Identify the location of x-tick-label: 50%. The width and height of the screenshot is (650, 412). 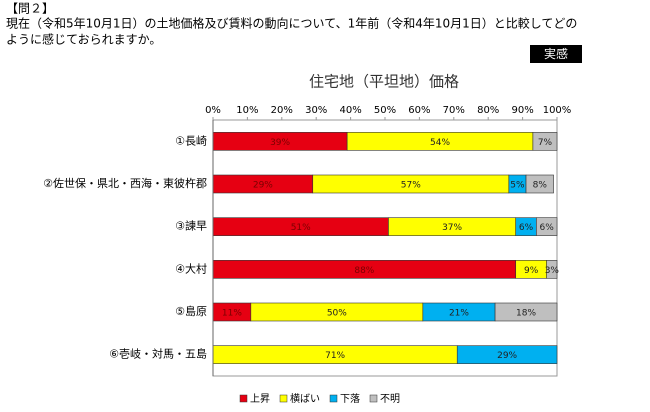
(385, 110).